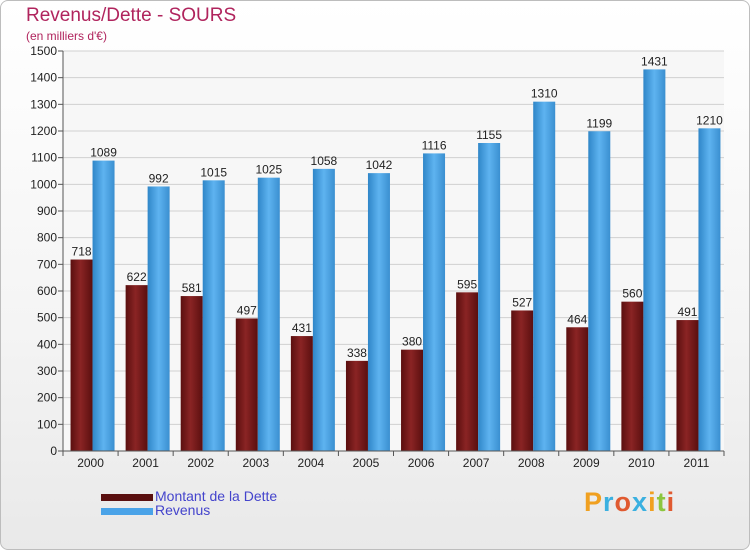  I want to click on data-label-dette: 380, so click(412, 342).